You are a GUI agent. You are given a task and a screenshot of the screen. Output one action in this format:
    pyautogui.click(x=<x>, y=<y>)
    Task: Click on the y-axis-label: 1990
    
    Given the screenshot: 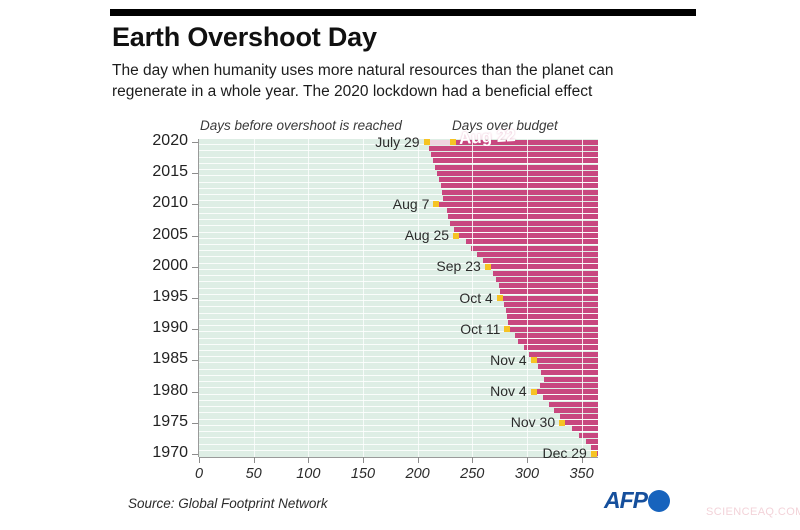 What is the action you would take?
    pyautogui.click(x=170, y=328)
    